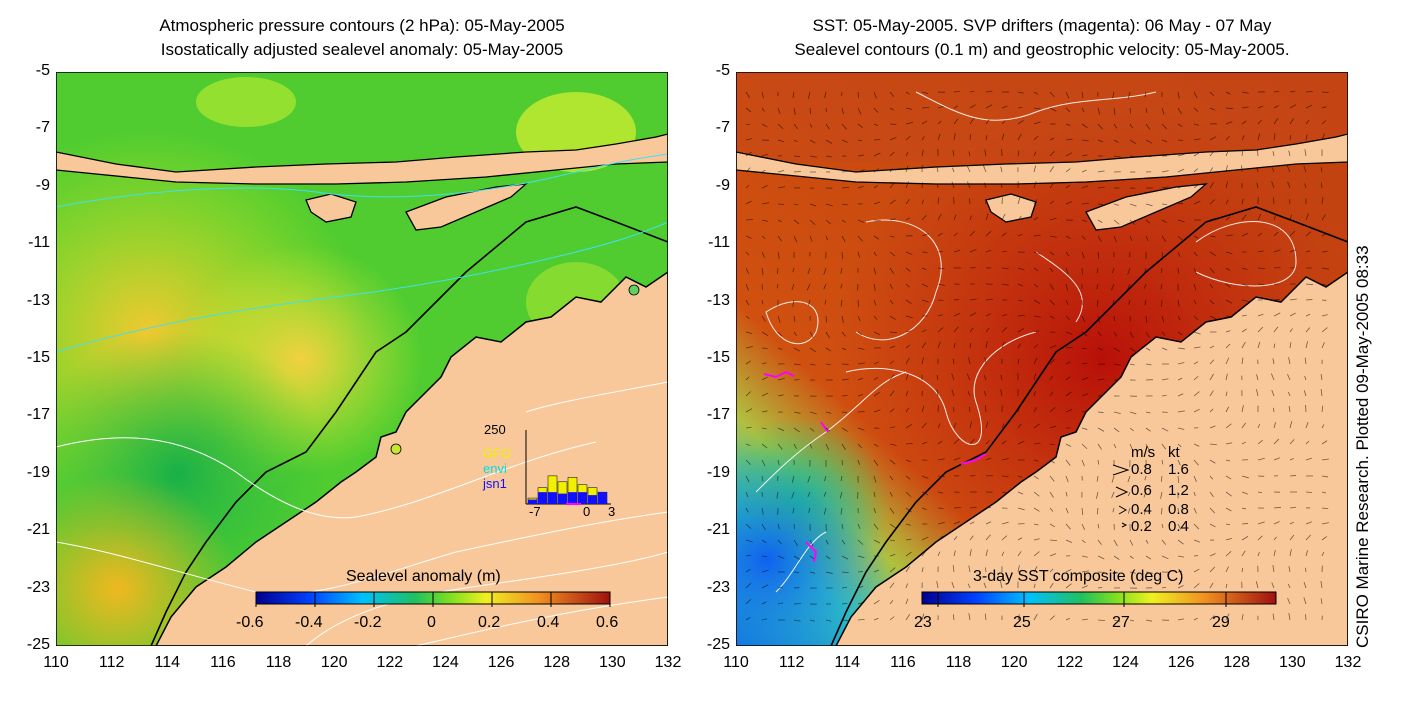 Image resolution: width=1418 pixels, height=709 pixels. Describe the element at coordinates (568, 467) in the screenshot. I see `satellite-inset` at that location.